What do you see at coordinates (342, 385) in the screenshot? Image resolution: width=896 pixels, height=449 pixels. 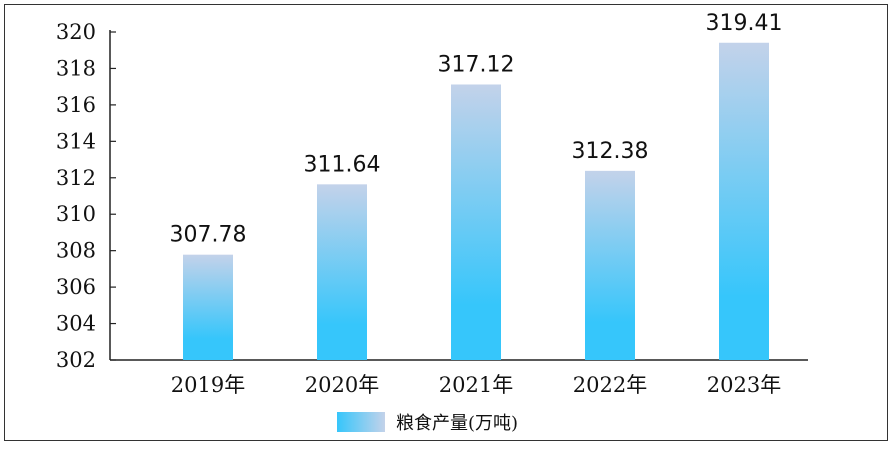 I see `x-tick-label: 2020年` at bounding box center [342, 385].